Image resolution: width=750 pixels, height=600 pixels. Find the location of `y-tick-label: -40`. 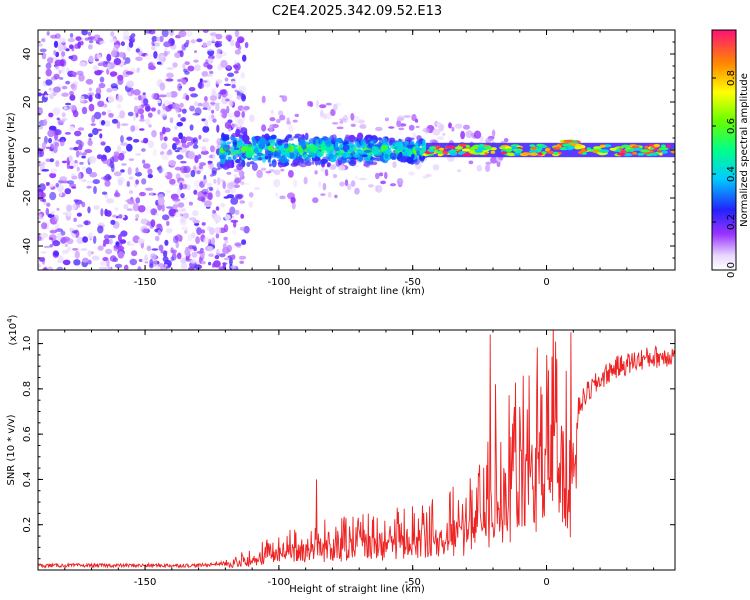

y-tick-label: -40 is located at coordinates (27, 246).